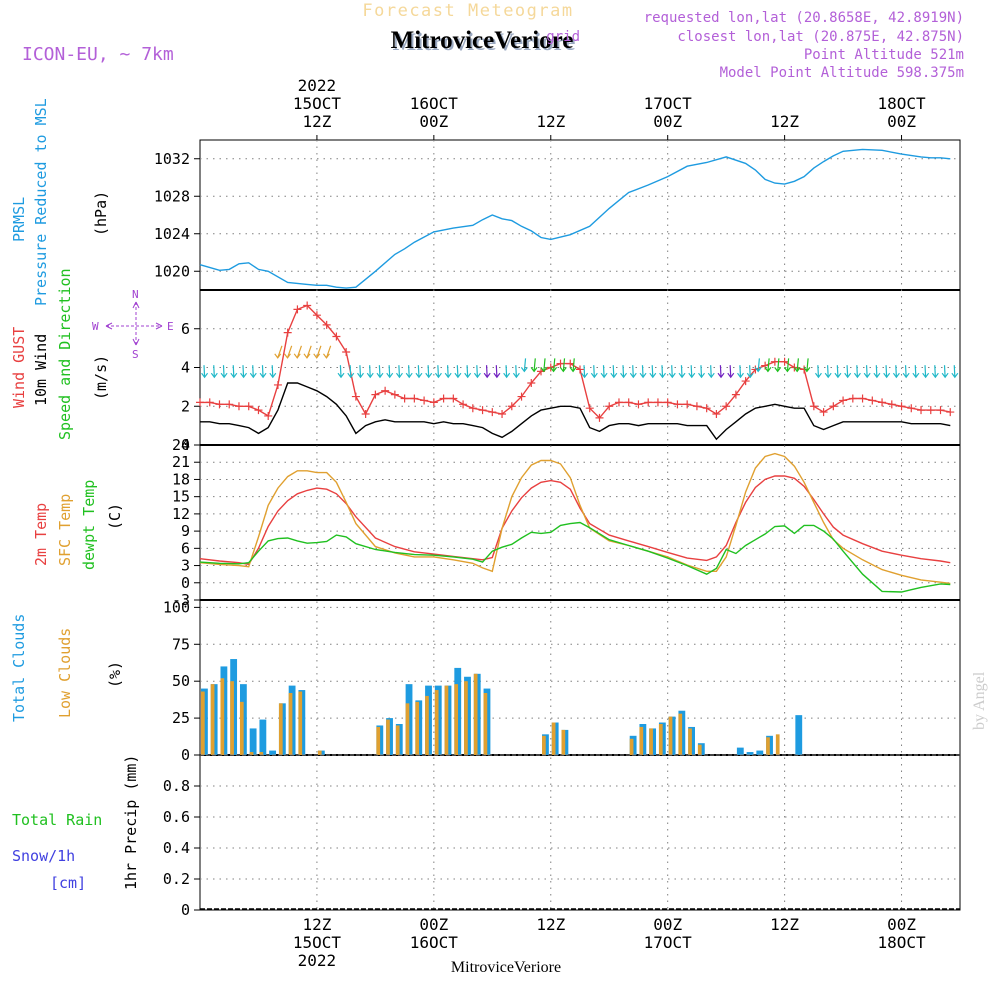 The height and width of the screenshot is (1004, 1000). What do you see at coordinates (884, 55) in the screenshot?
I see `point-altitude: Point Altitude 521m` at bounding box center [884, 55].